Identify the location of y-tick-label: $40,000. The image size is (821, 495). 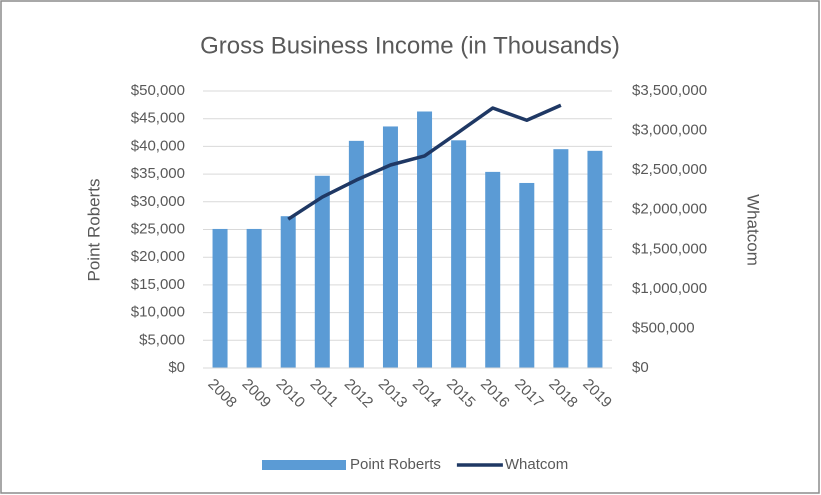
(158, 145).